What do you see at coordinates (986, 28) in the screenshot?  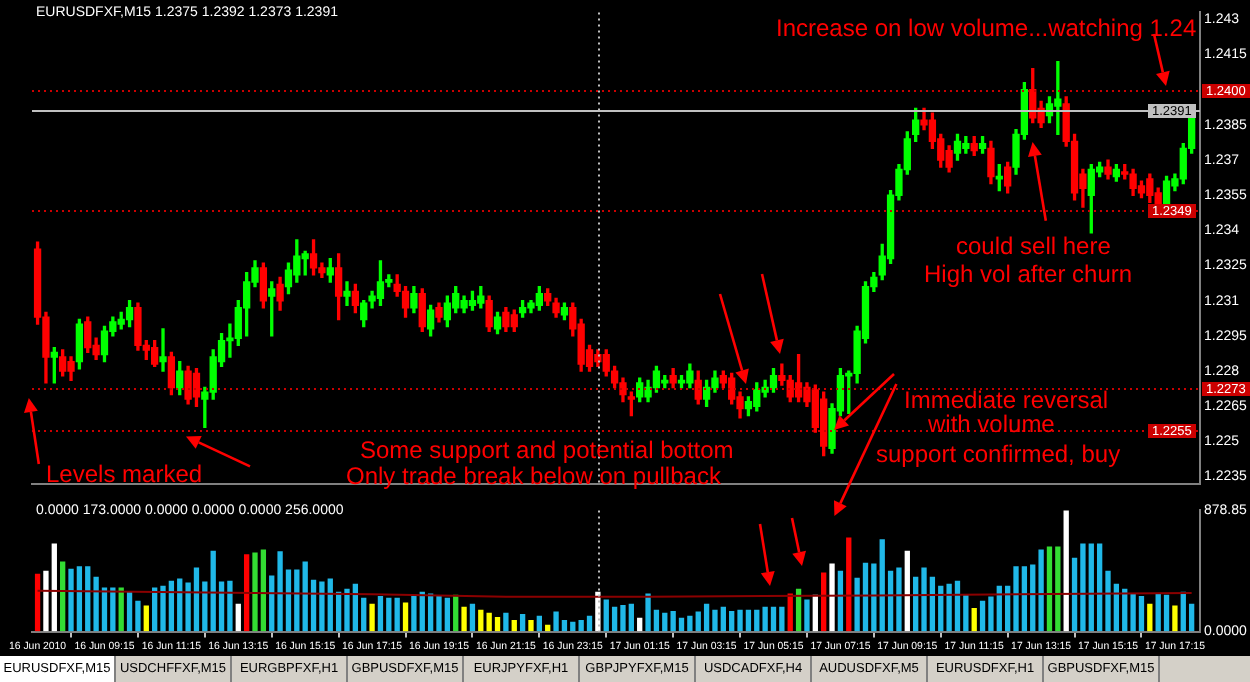 I see `annotation: Increase on low volume...watching 1.24` at bounding box center [986, 28].